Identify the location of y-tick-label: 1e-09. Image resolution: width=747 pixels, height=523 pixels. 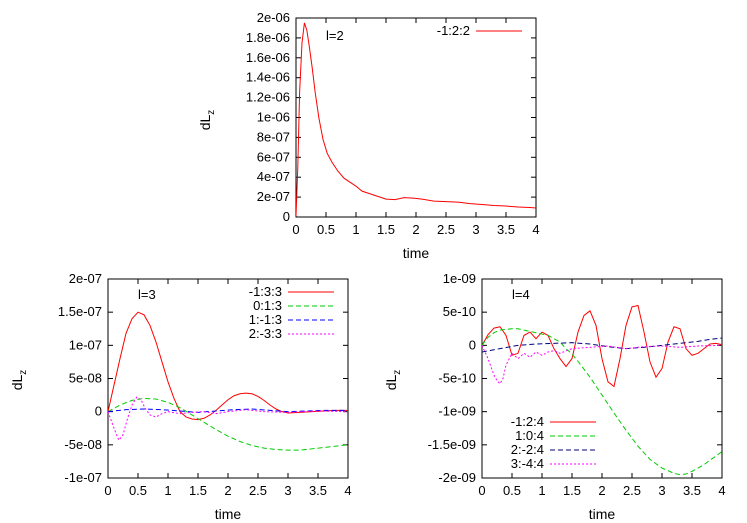
(459, 278).